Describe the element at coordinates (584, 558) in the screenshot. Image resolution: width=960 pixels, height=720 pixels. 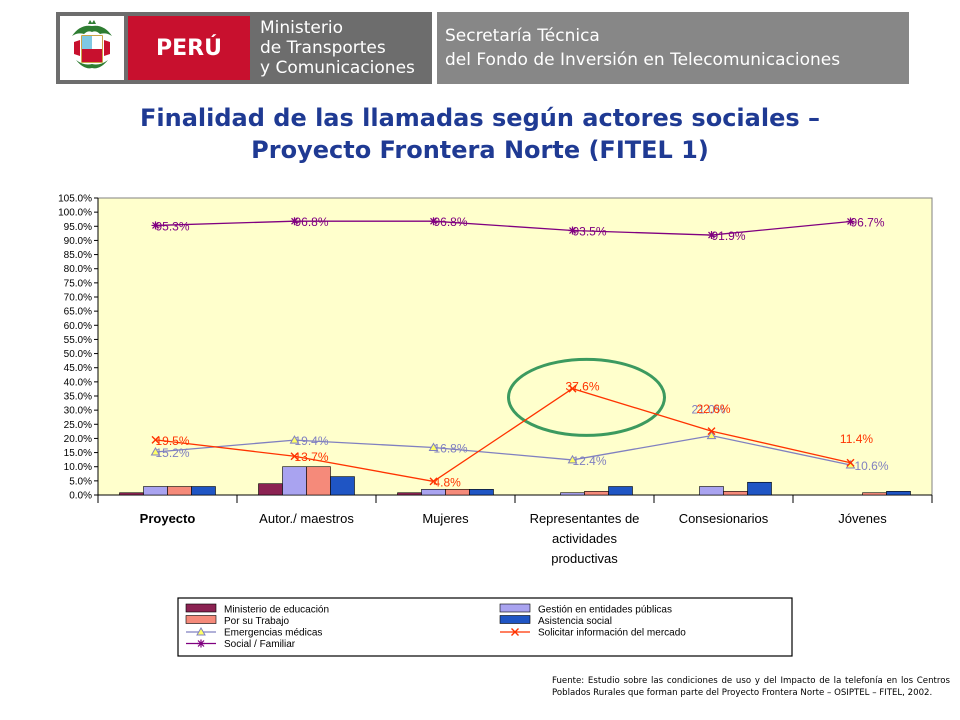
I see `x-tick-label: productivas` at that location.